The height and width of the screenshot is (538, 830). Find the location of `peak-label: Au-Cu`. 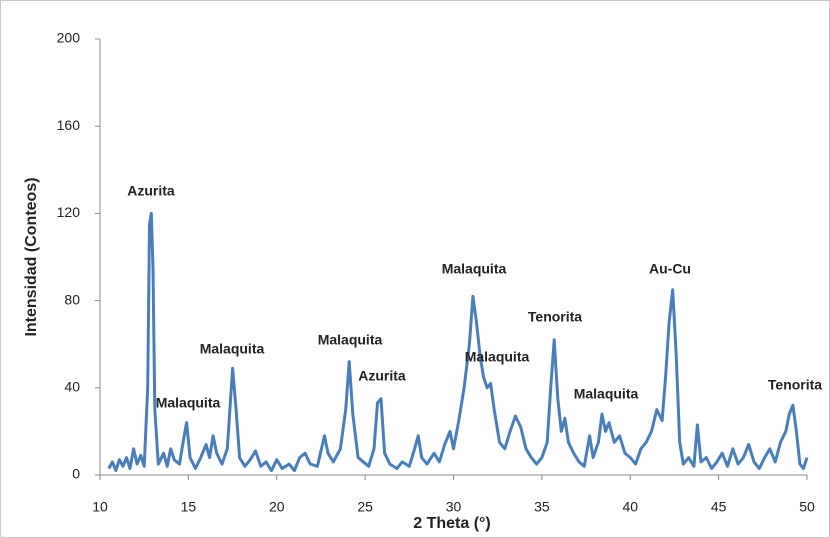

peak-label: Au-Cu is located at coordinates (670, 269).